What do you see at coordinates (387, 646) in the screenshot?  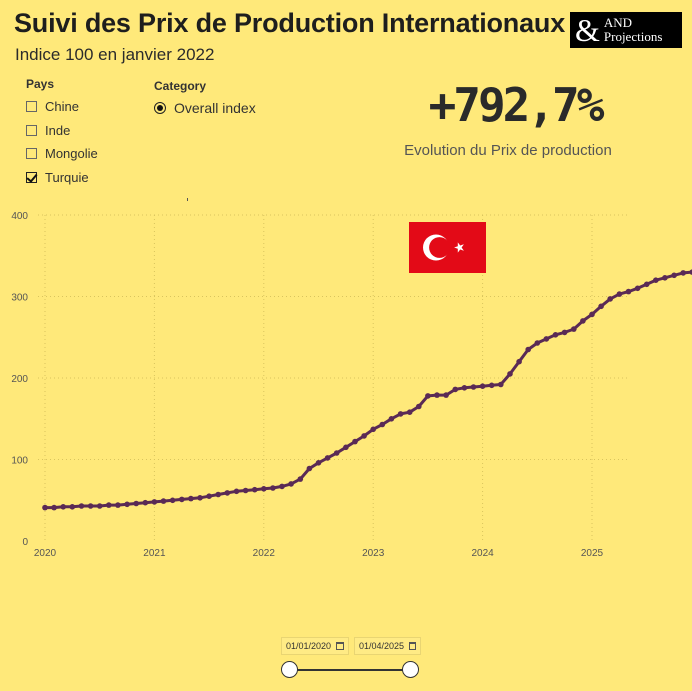 I see `end-date-field: 01/04/2025` at bounding box center [387, 646].